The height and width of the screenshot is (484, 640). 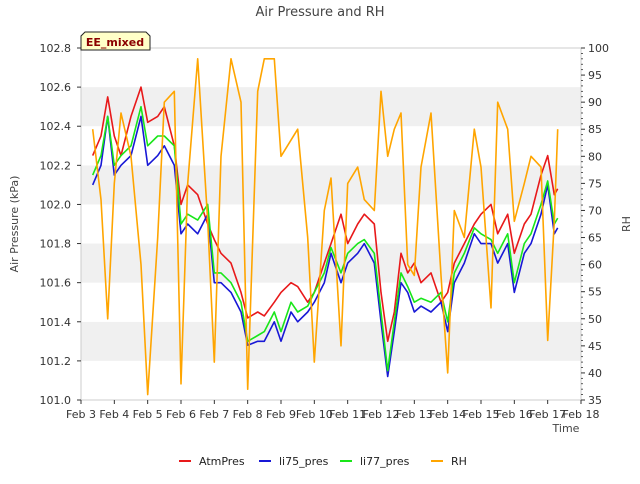 What do you see at coordinates (626, 224) in the screenshot?
I see `y-axis-label-right: RH` at bounding box center [626, 224].